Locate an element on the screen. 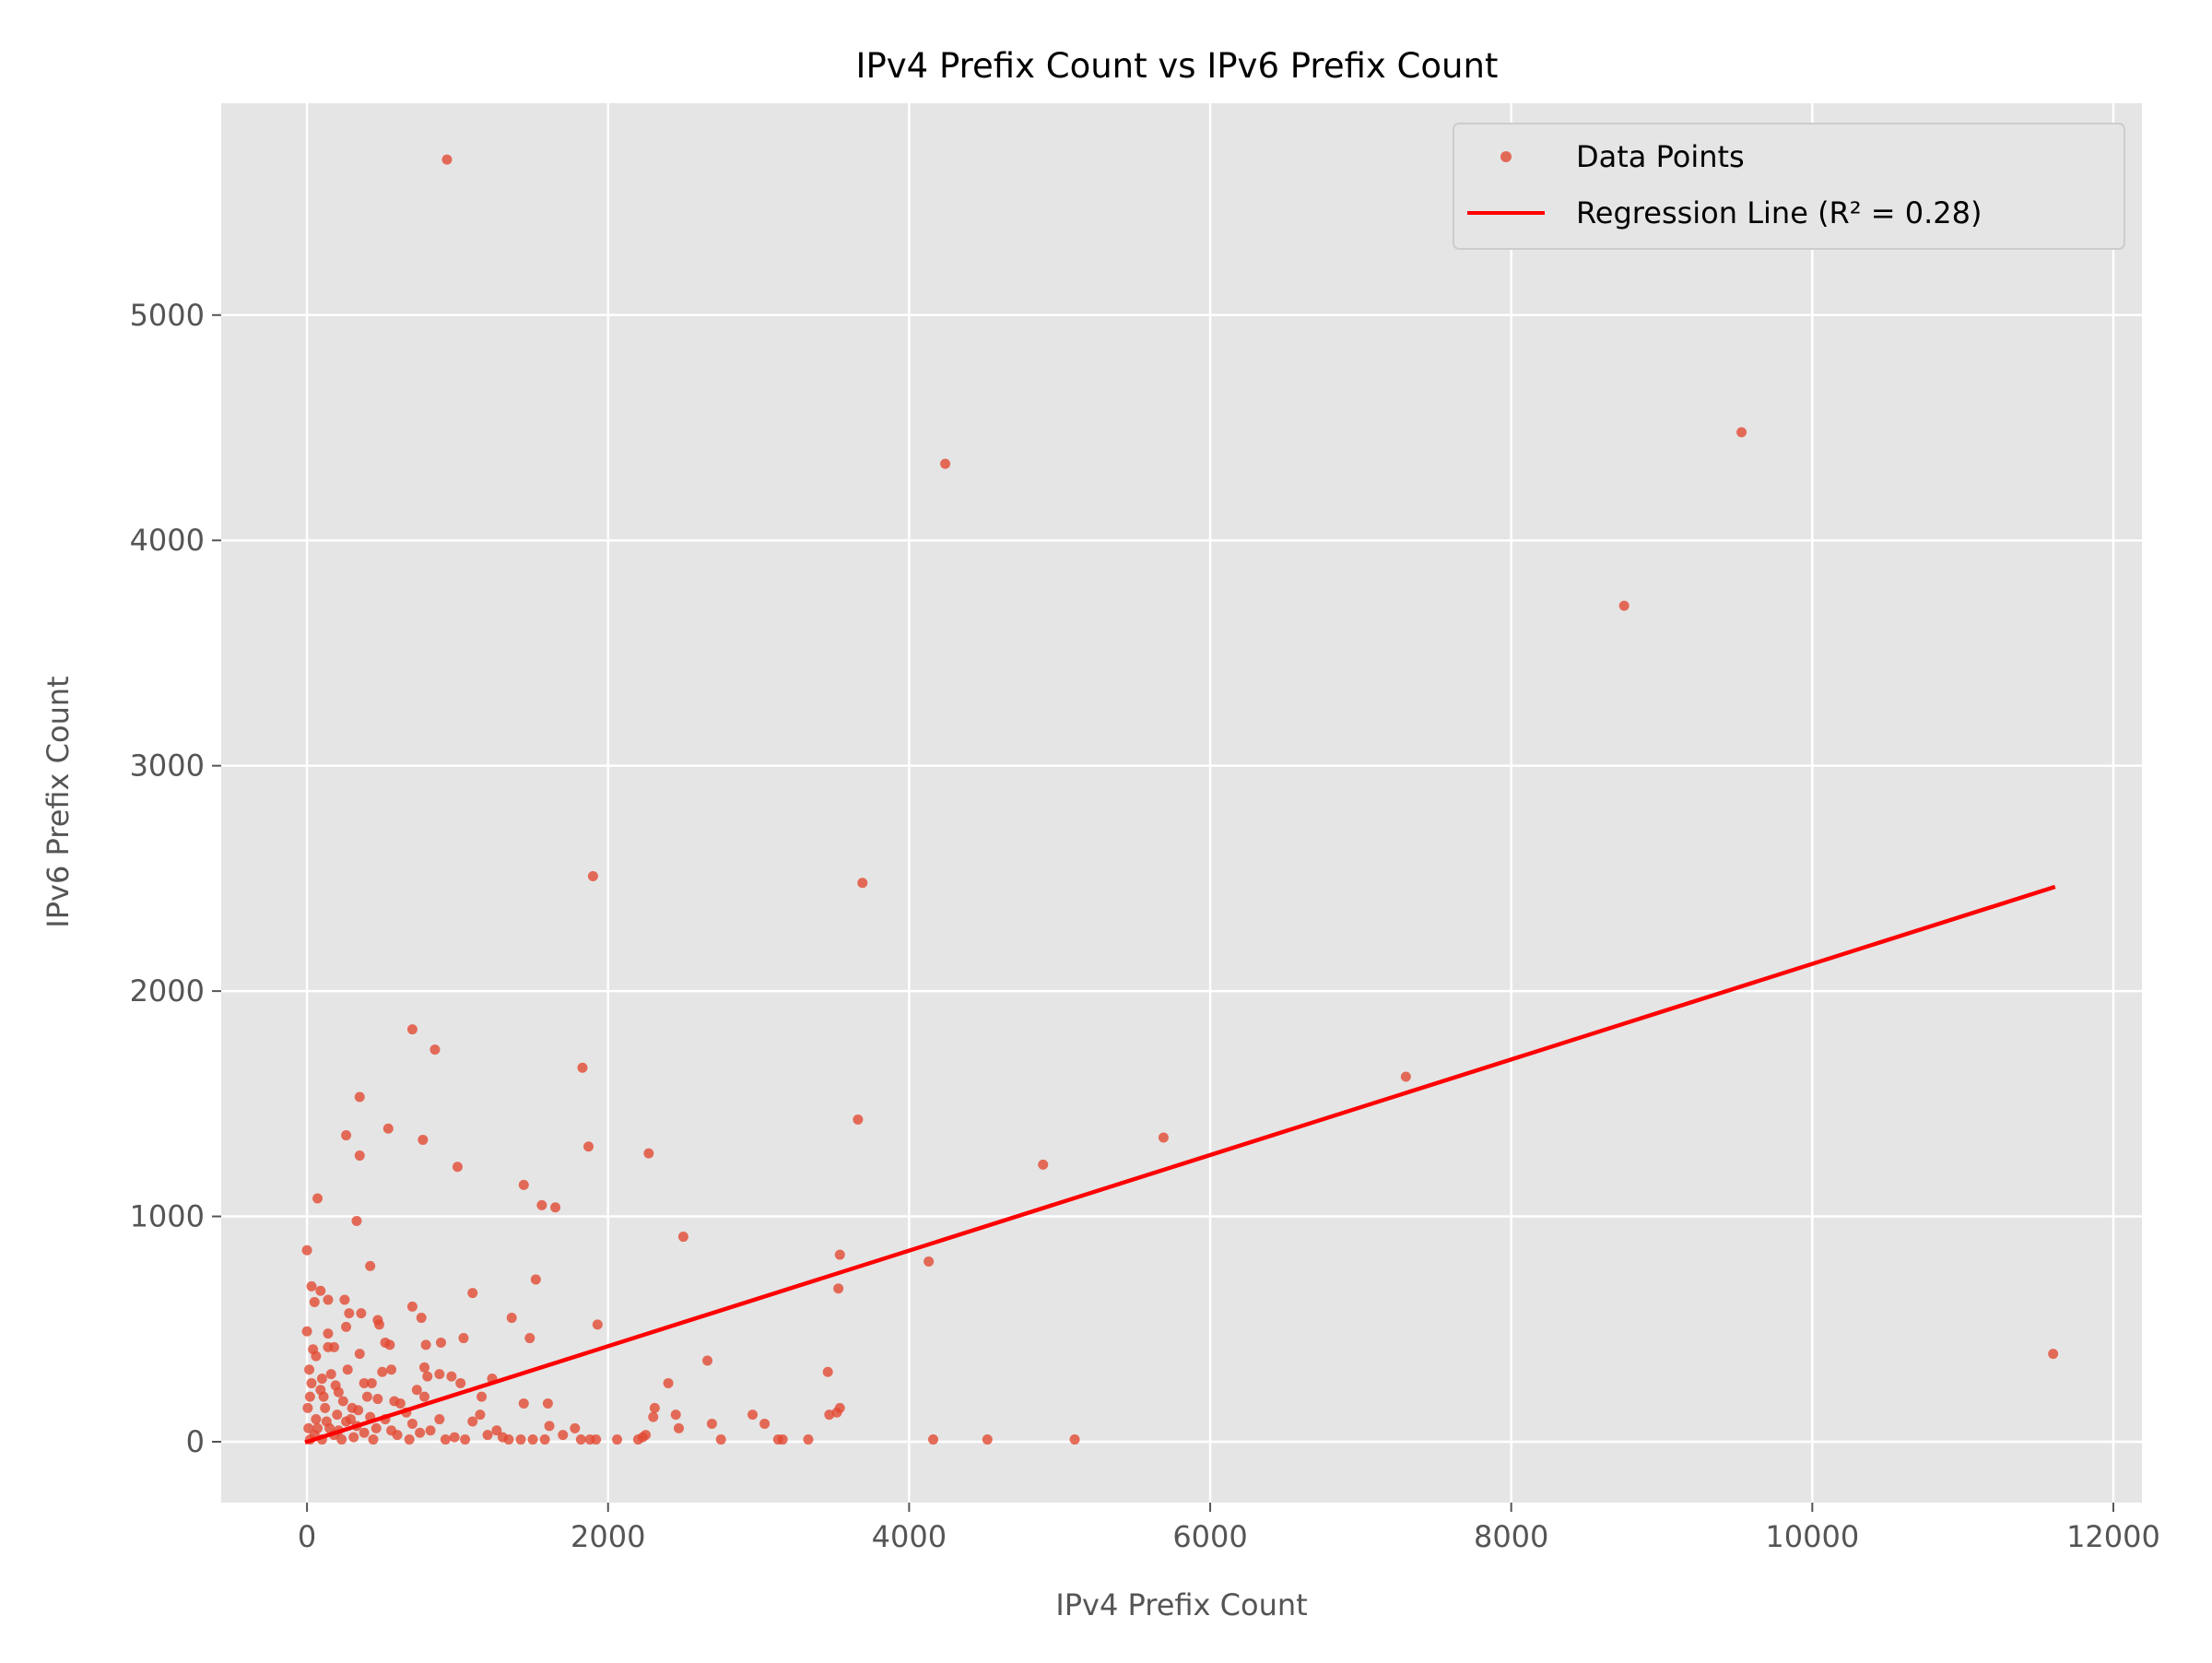 The image size is (2212, 1663). y-tick-label: 3000 is located at coordinates (167, 766).